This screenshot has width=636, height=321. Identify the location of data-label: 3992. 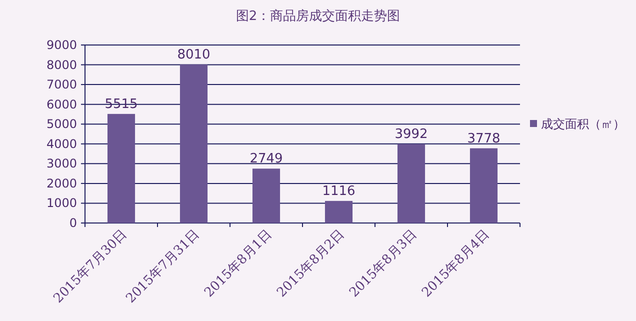
(411, 134).